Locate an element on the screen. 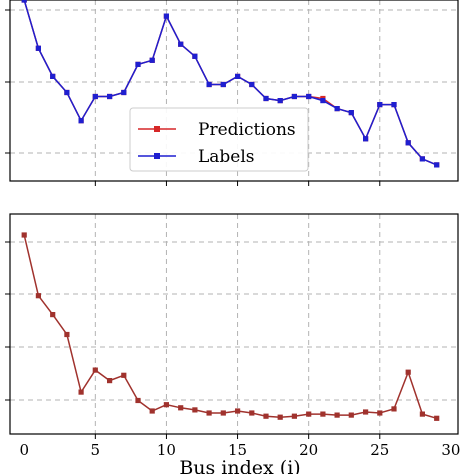  x-tick-label: 20 is located at coordinates (308, 450).